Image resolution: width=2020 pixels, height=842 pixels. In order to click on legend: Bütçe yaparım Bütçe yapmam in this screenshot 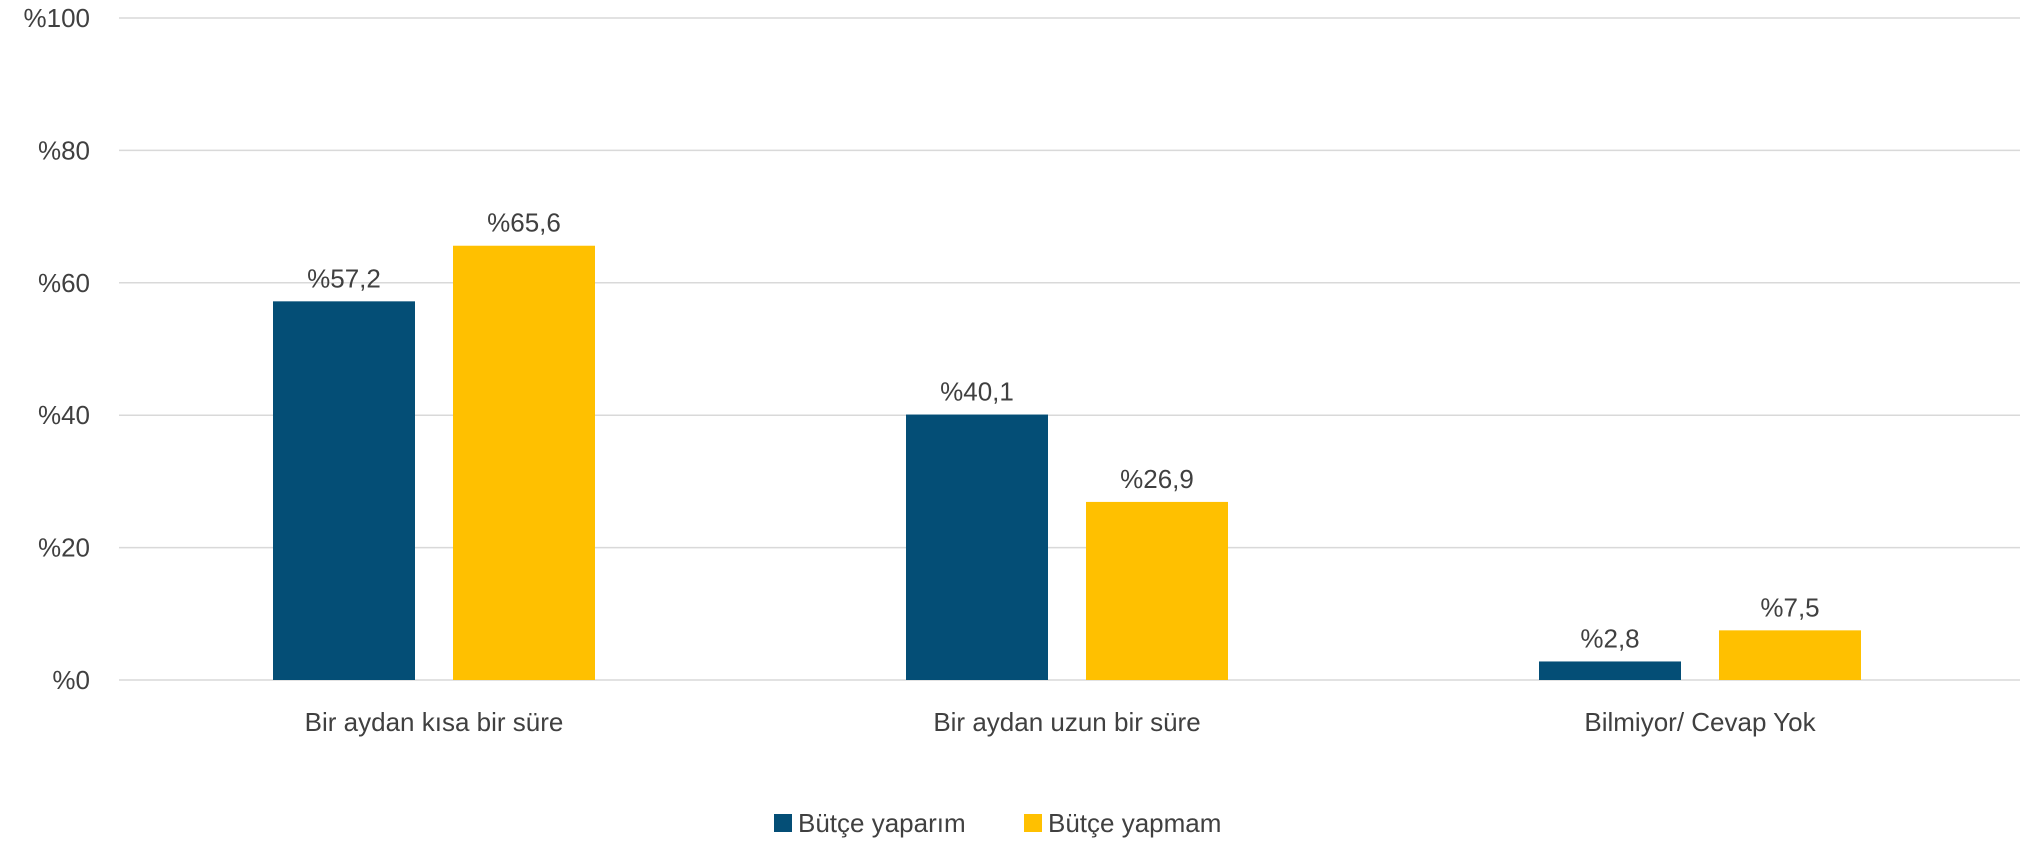, I will do `click(997, 823)`.